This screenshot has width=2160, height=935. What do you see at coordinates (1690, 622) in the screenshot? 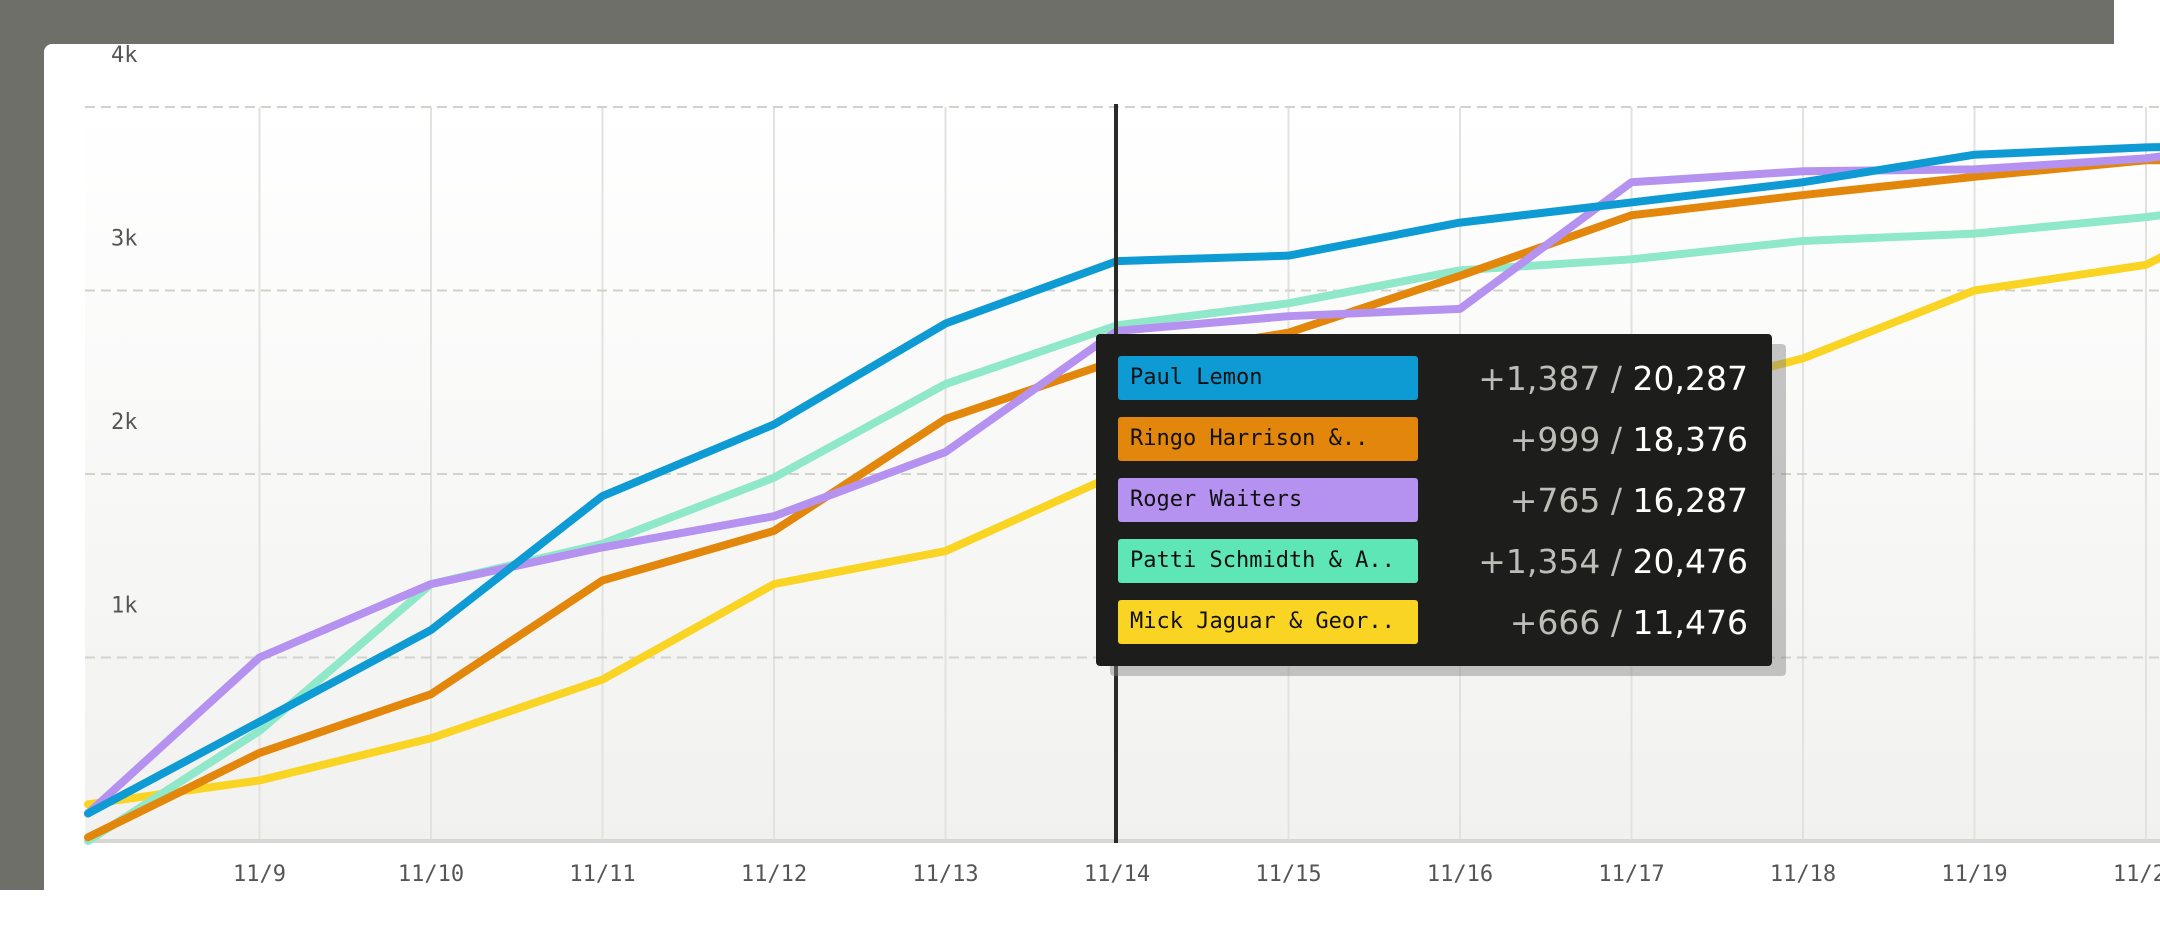
I see `series-total: 11,476` at bounding box center [1690, 622].